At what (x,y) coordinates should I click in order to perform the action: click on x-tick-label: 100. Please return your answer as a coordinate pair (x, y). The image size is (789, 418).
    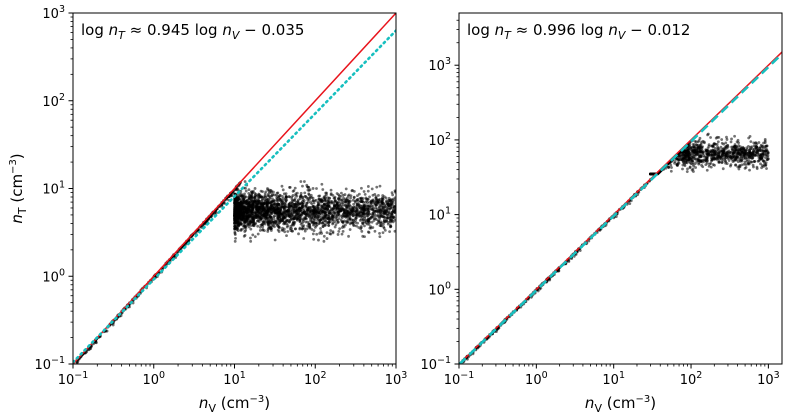
    Looking at the image, I should click on (153, 379).